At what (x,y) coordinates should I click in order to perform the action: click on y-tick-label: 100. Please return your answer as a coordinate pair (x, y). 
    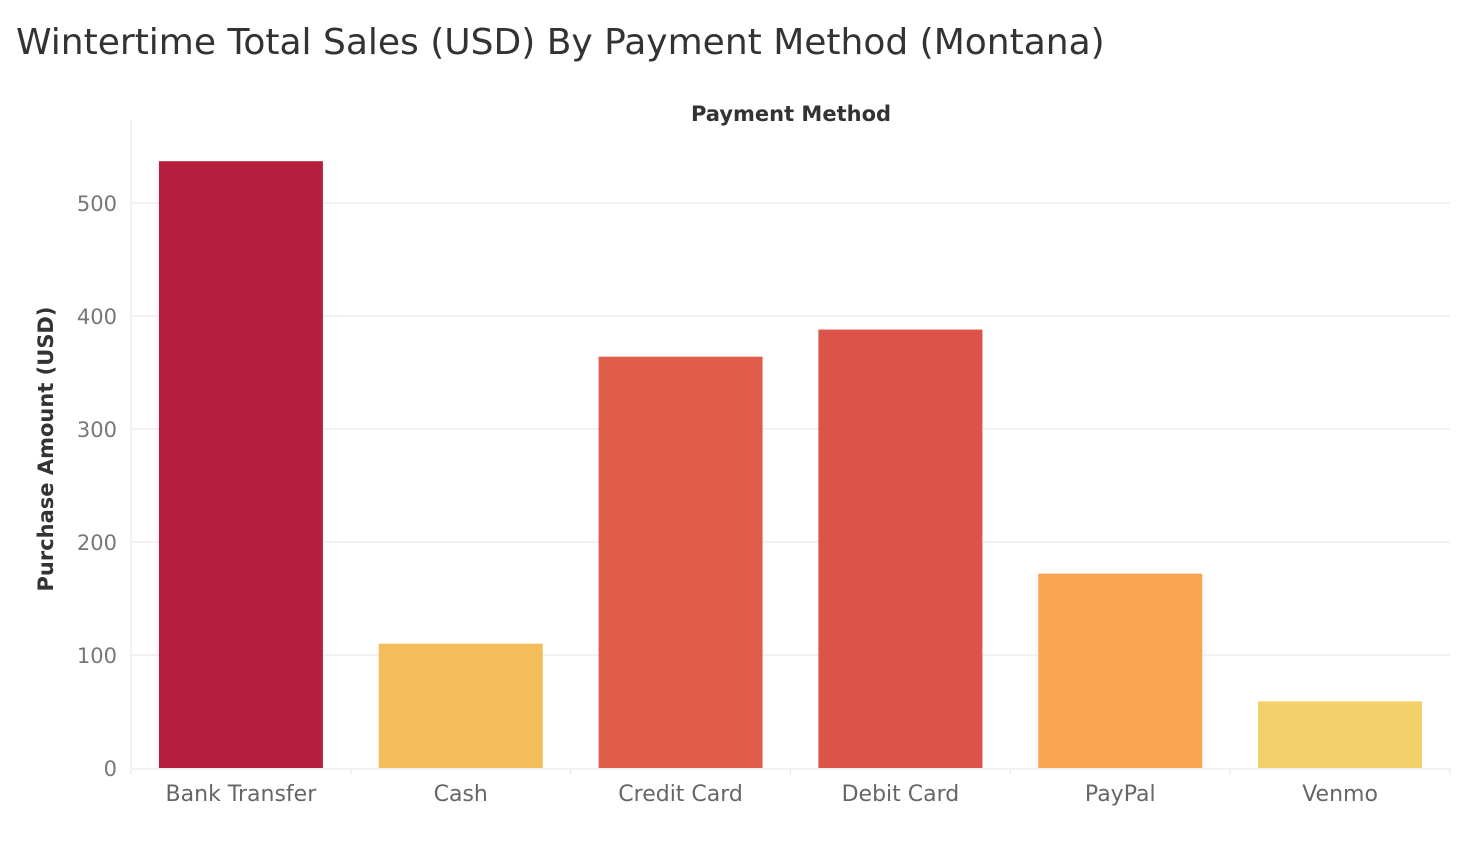
    Looking at the image, I should click on (97, 656).